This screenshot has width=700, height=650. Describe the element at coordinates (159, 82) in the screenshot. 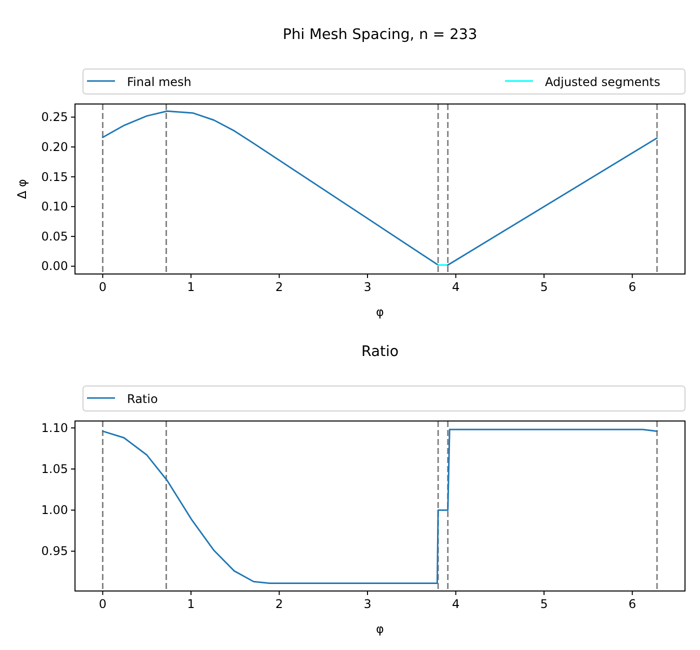

I see `legend-label: Final mesh` at that location.